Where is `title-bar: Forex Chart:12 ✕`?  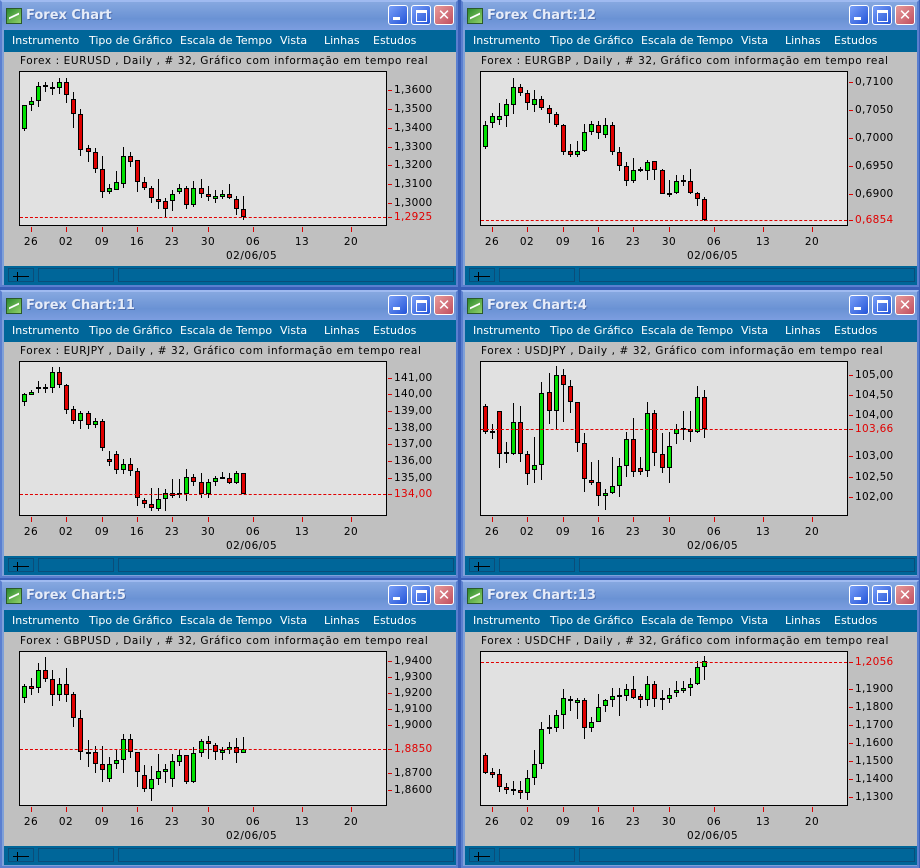
title-bar: Forex Chart:12 ✕ is located at coordinates (690, 16).